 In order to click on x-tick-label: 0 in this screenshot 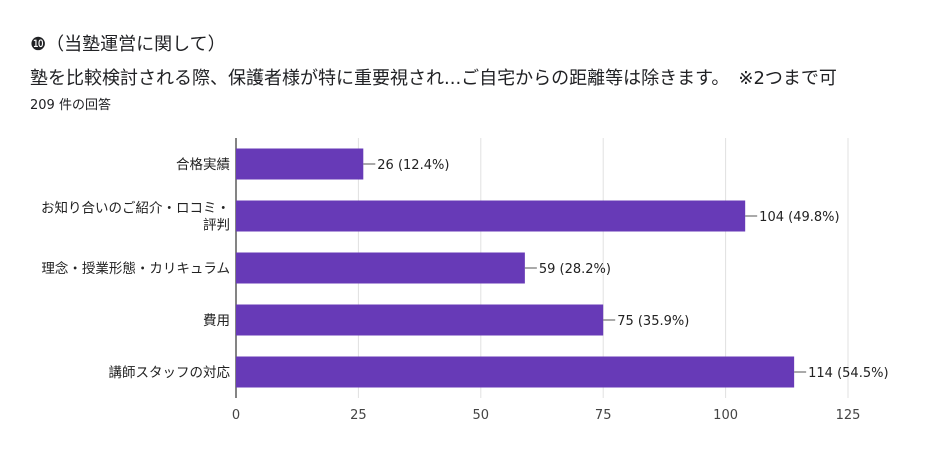, I will do `click(236, 415)`.